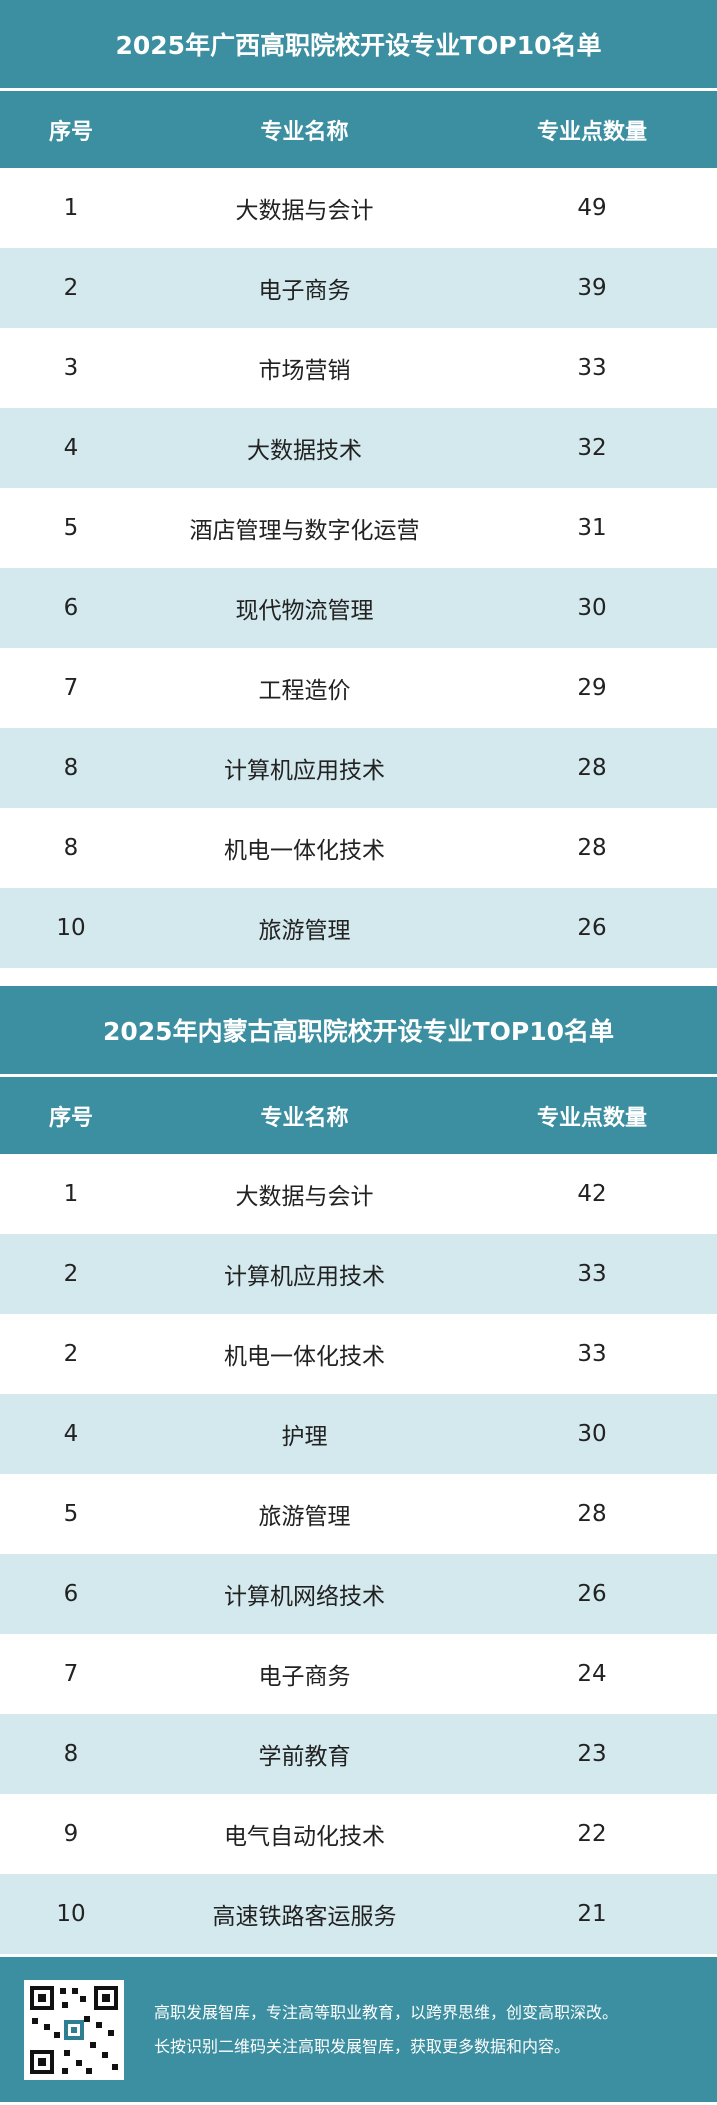  What do you see at coordinates (304, 611) in the screenshot?
I see `cell-name: 现代物流管理` at bounding box center [304, 611].